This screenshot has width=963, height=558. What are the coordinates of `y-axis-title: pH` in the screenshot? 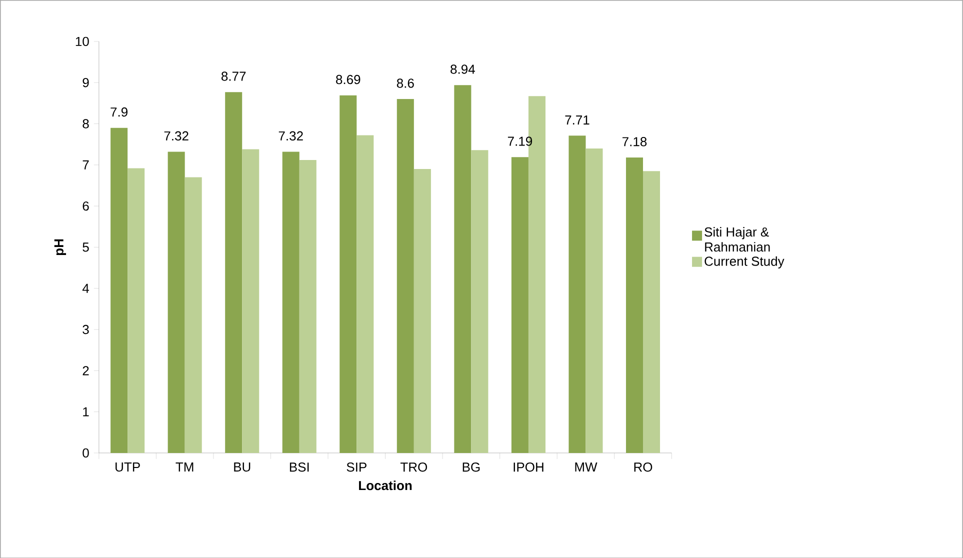 It's located at (60, 247).